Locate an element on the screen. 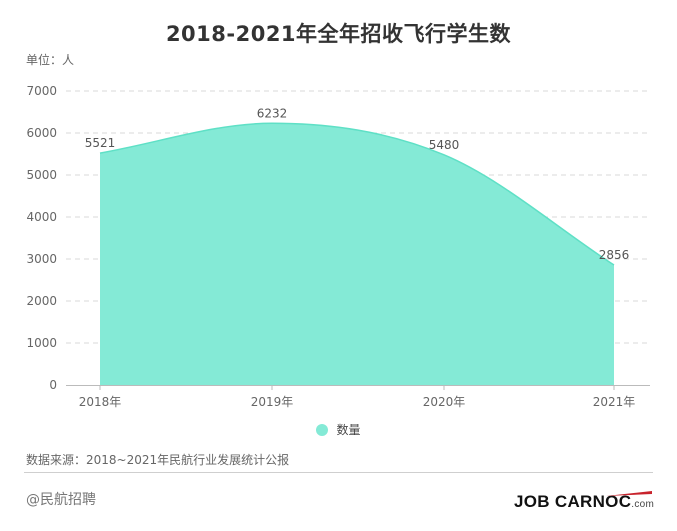  legend: 数量 is located at coordinates (338, 429).